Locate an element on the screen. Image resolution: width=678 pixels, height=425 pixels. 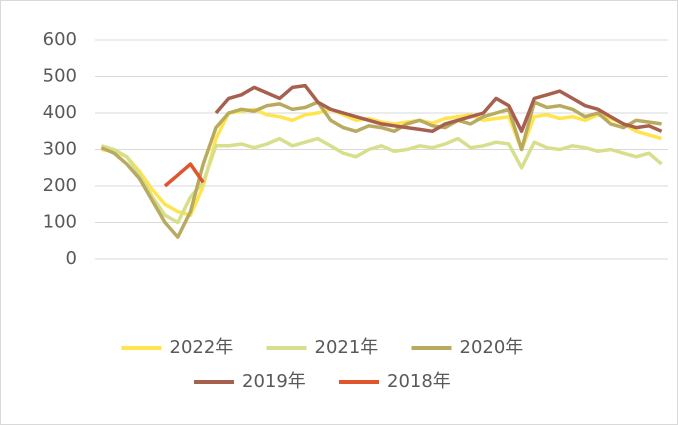
legend-label: 2021年 is located at coordinates (347, 347).